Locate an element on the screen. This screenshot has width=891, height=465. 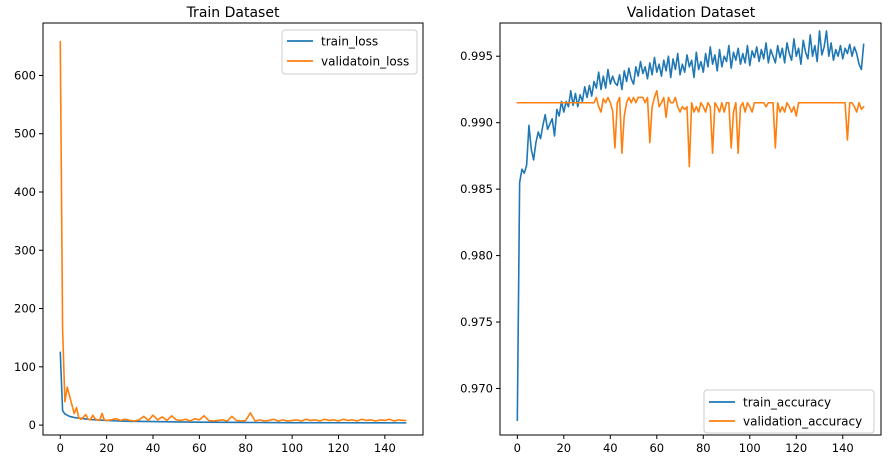
series-line-validation-accuracy is located at coordinates (690, 128).